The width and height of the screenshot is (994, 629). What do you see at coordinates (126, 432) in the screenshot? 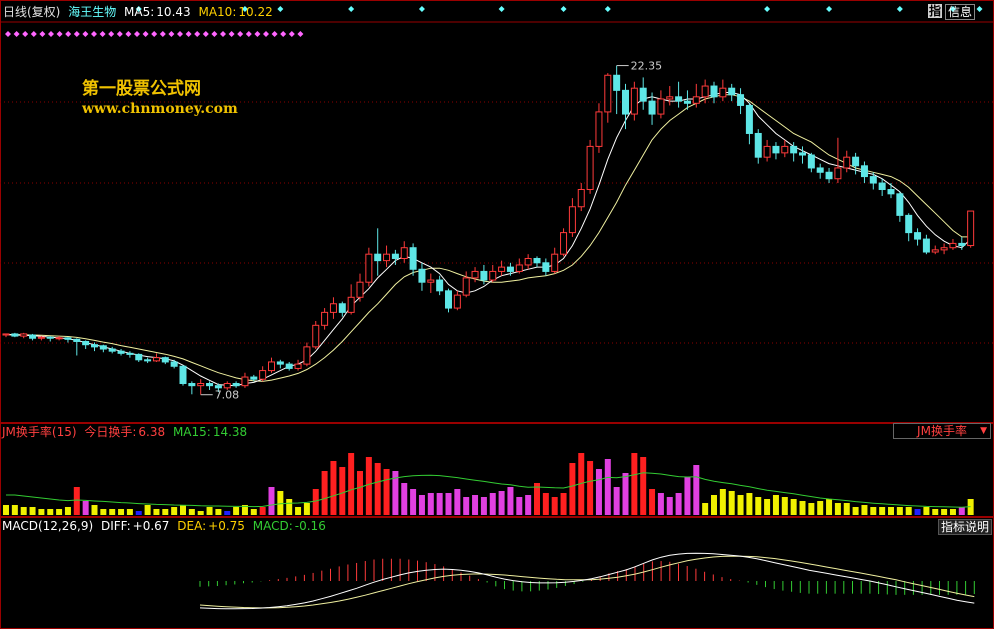
I see `turnover-header: JM换手率(15) 今日换手: 6.38 MA15: 14.38` at bounding box center [126, 432].